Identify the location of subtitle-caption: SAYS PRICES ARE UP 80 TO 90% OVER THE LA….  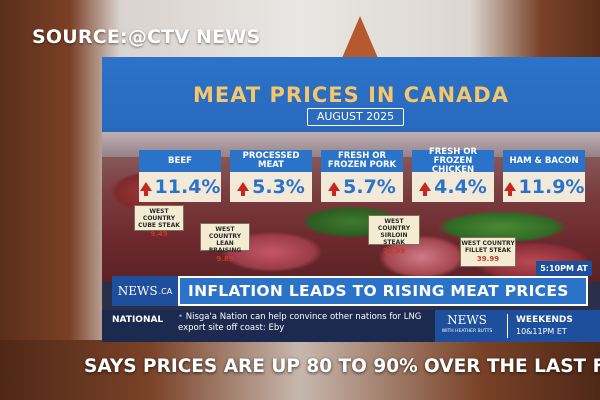
(342, 366).